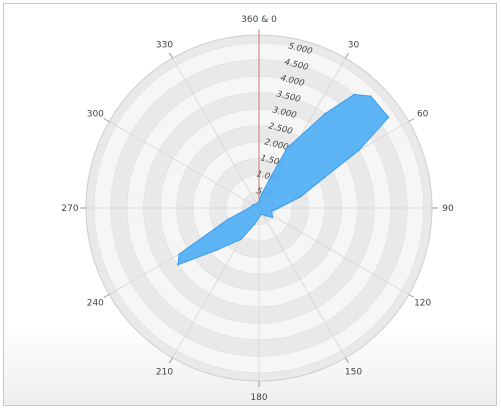  Describe the element at coordinates (95, 304) in the screenshot. I see `angle-label-240: 240` at that location.